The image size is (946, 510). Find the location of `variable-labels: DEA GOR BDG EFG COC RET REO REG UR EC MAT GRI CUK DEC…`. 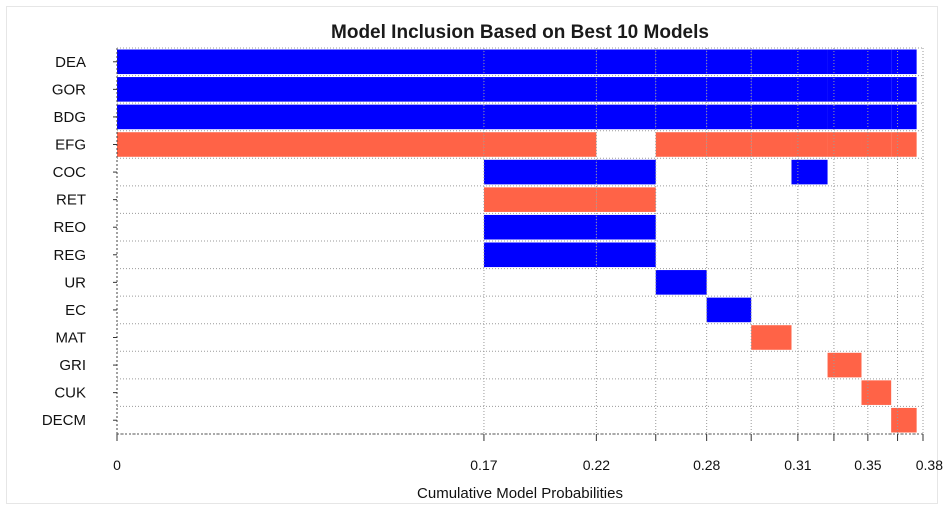

variable-labels: DEA GOR BDG EFG COC RET REO REG UR EC MAT GRI CUK DEC… is located at coordinates (79, 241).